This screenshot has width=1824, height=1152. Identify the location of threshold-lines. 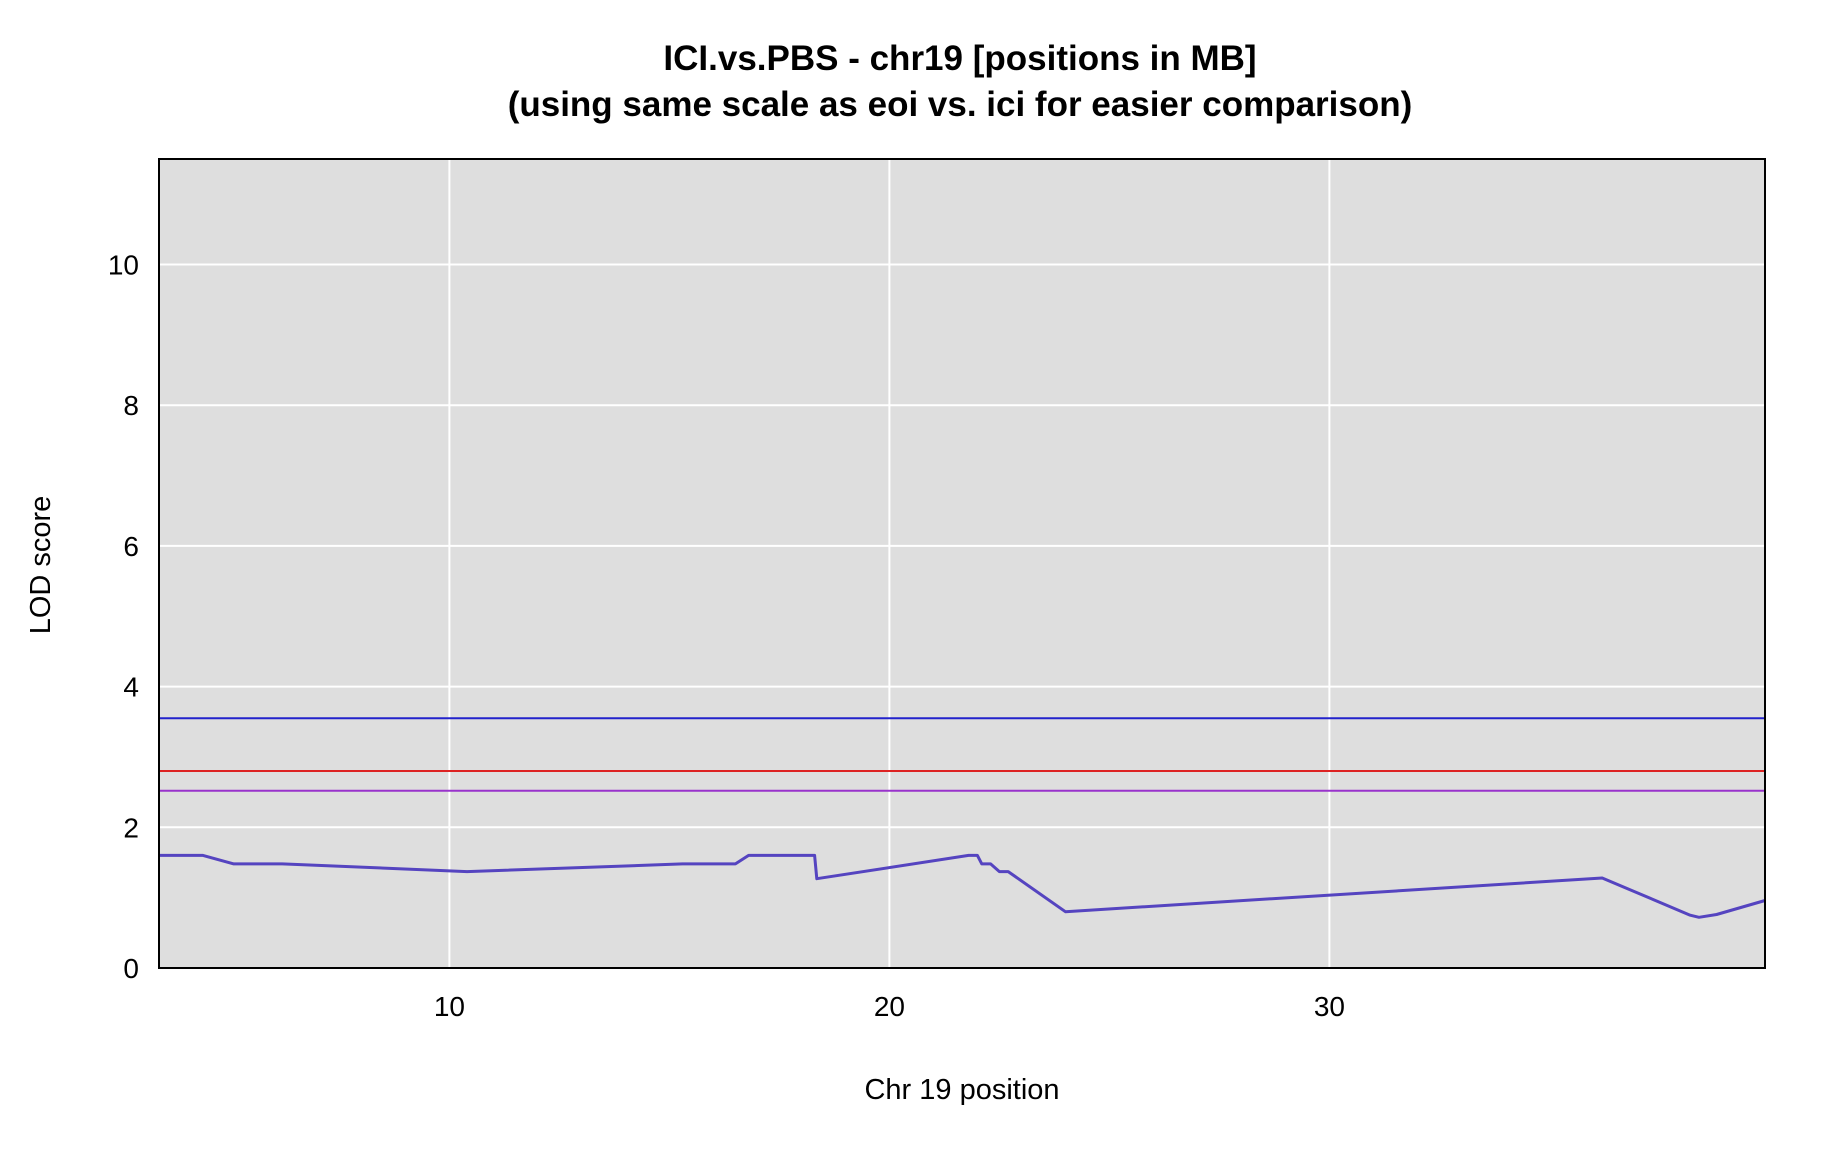
(962, 754).